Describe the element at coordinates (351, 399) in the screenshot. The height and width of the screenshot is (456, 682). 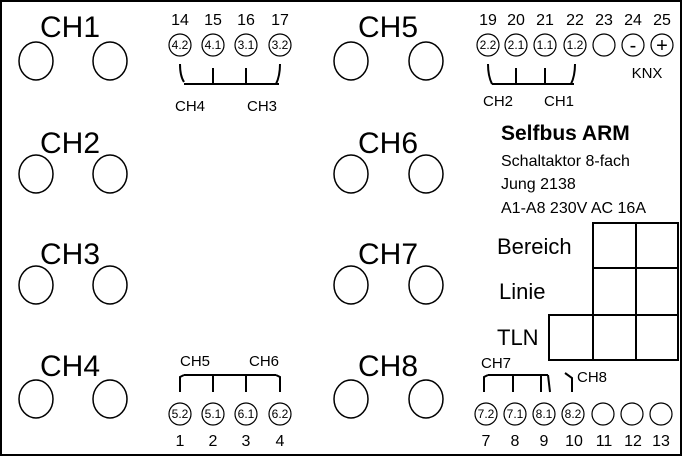
I see `ch8-left-hole` at that location.